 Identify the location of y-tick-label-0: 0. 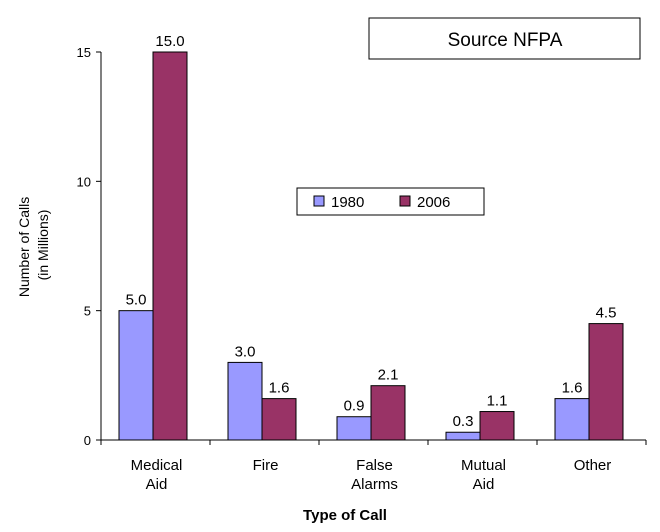
(87, 440).